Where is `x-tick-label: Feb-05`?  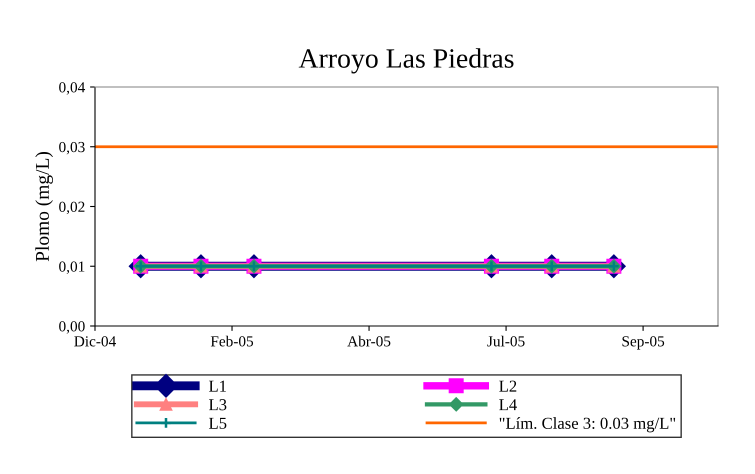
x-tick-label: Feb-05 is located at coordinates (232, 341).